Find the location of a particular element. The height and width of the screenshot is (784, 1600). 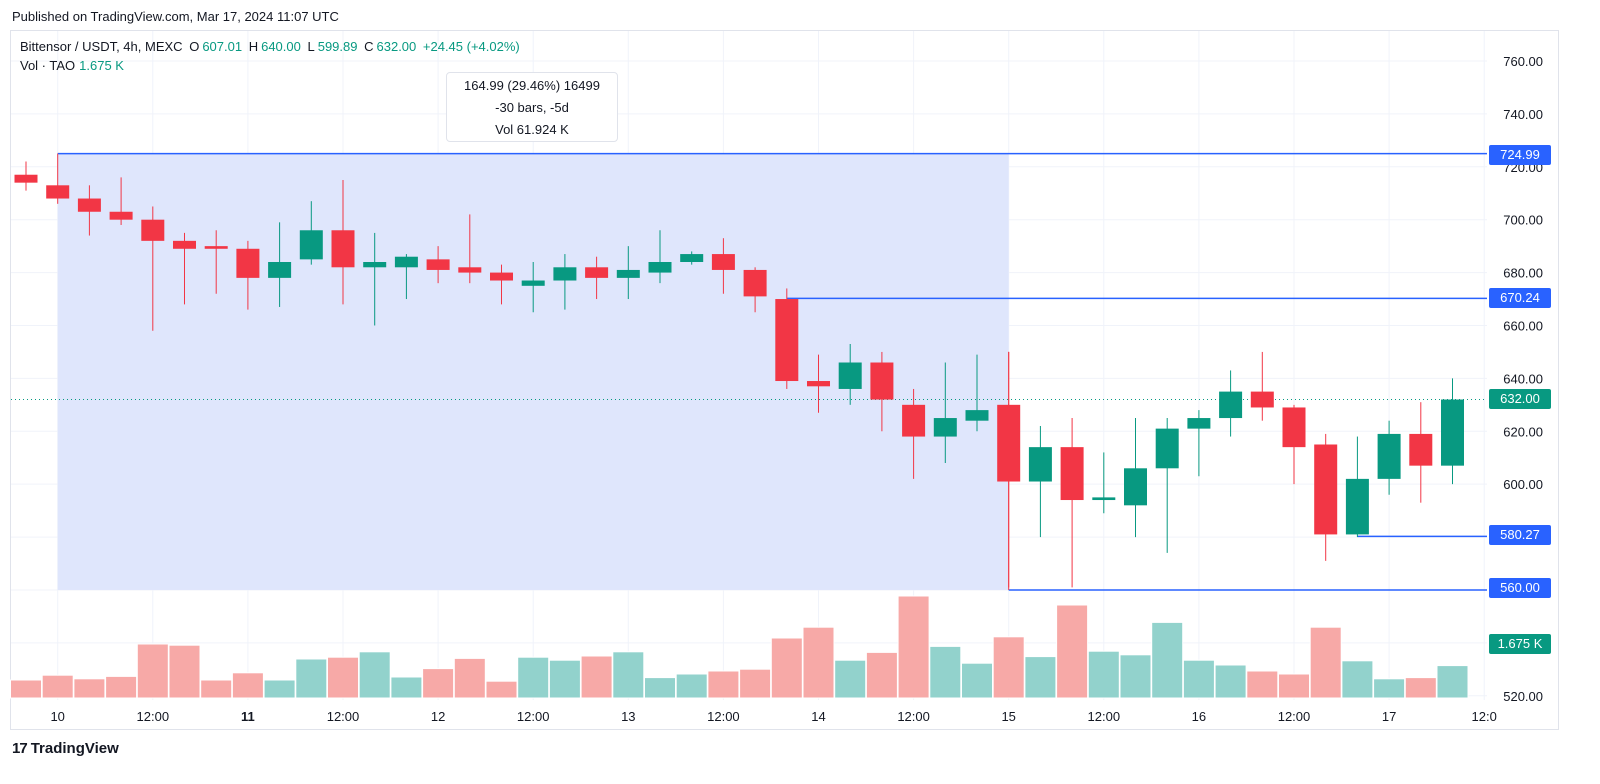

volume-tag: 1.675 K is located at coordinates (1520, 644).